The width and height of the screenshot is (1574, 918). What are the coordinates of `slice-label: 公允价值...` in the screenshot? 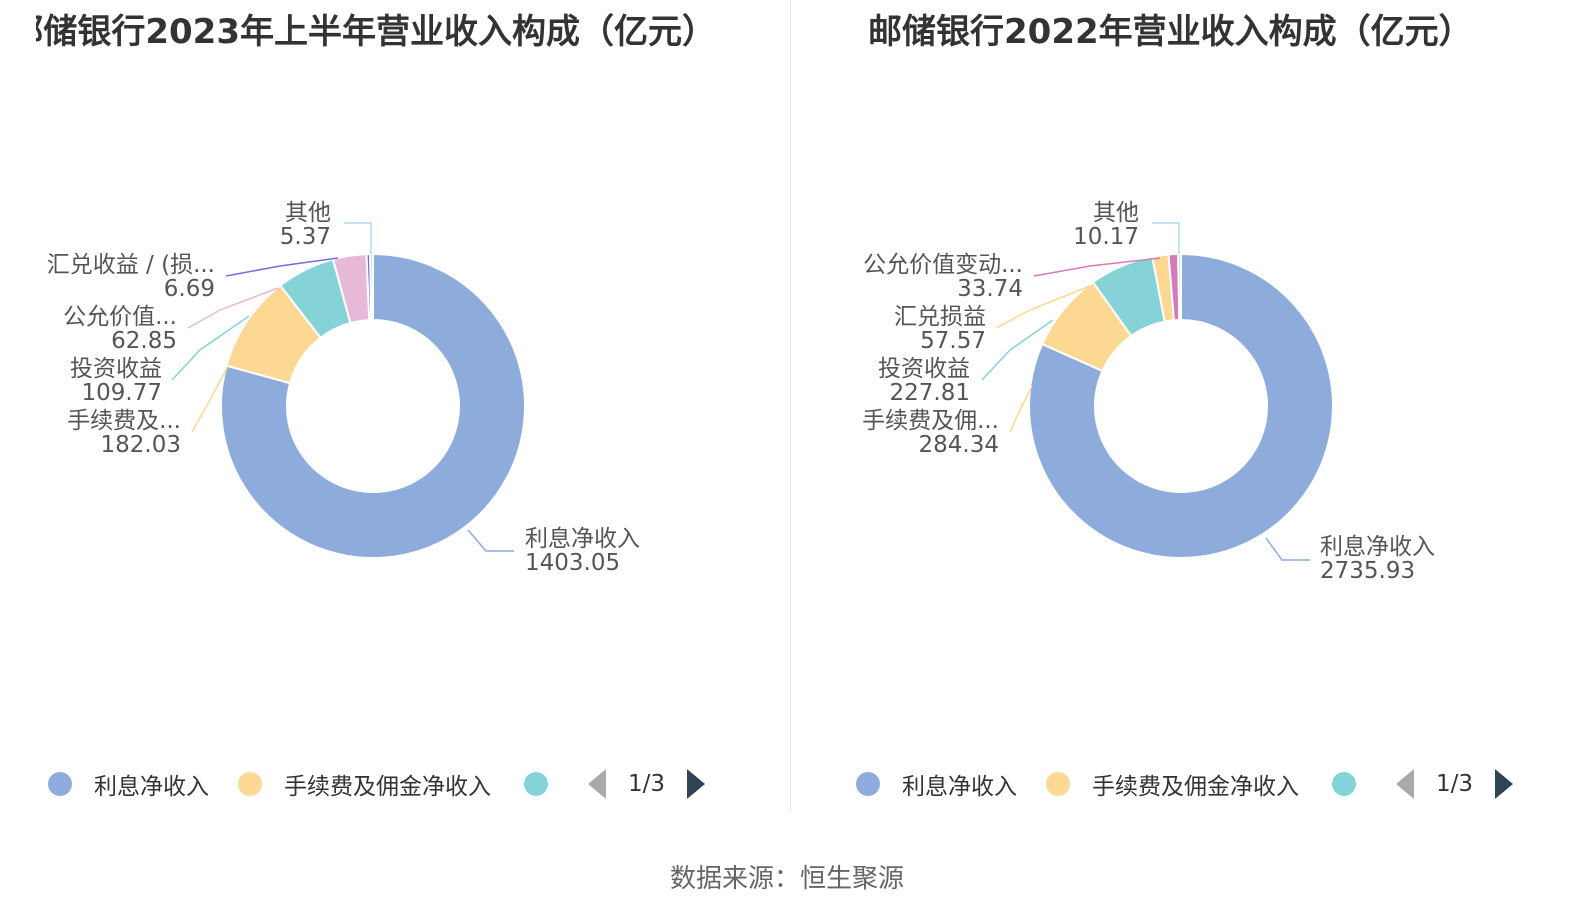 It's located at (120, 317).